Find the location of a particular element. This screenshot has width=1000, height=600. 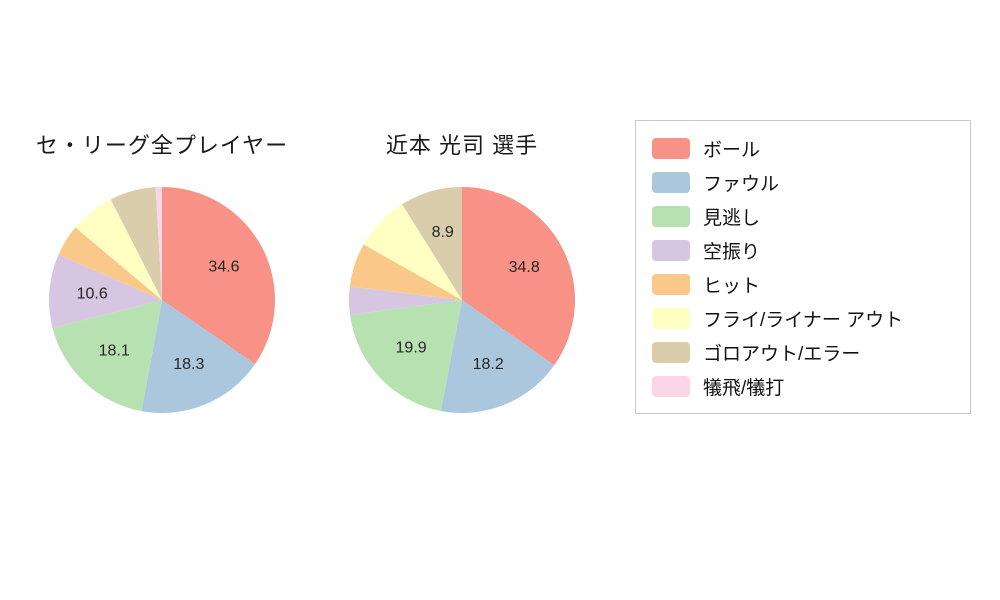

legend-label-fly-liner-out: フライ/ライナー アウト is located at coordinates (803, 320).